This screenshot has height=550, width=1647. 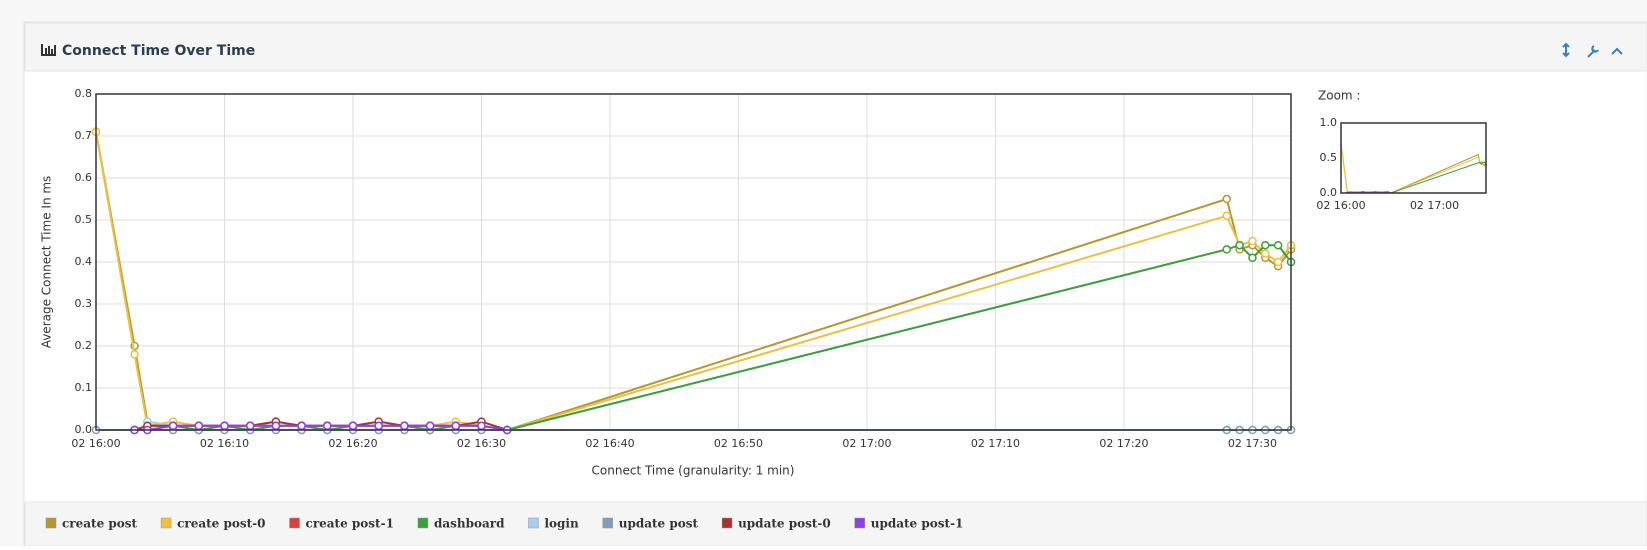 I want to click on legend-item: create post-1, so click(x=341, y=524).